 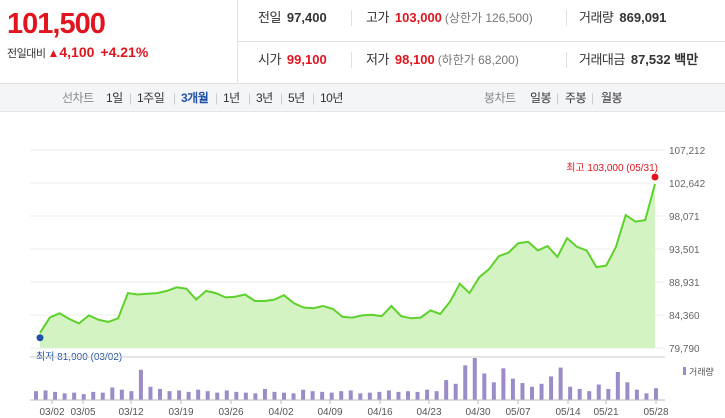 What do you see at coordinates (418, 17) in the screenshot?
I see `high-value: 103,000` at bounding box center [418, 17].